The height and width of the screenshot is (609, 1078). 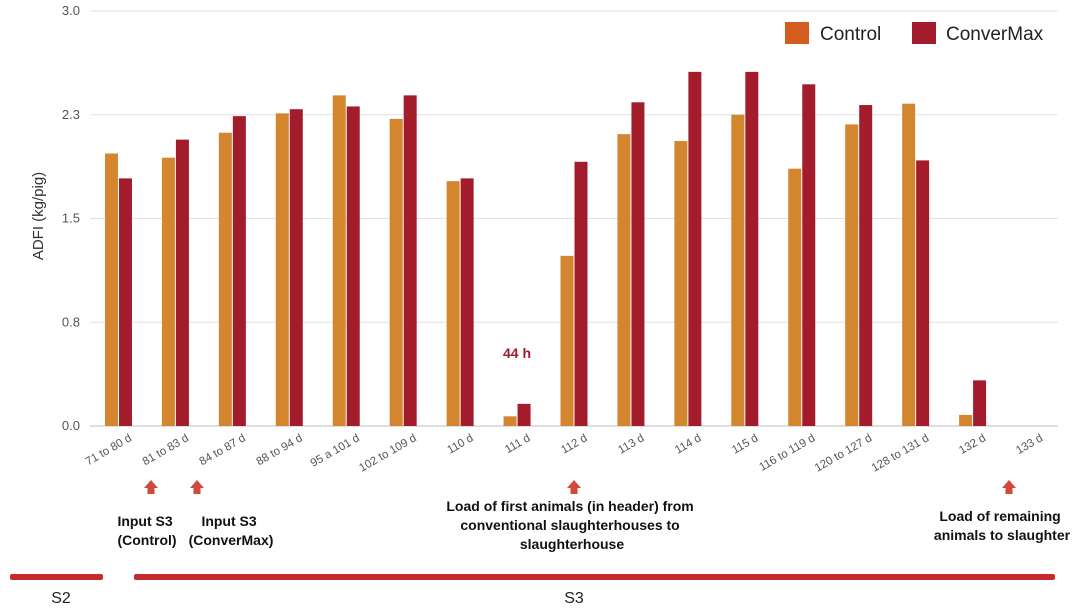 I want to click on y-tick-label: 1.5, so click(x=71, y=218).